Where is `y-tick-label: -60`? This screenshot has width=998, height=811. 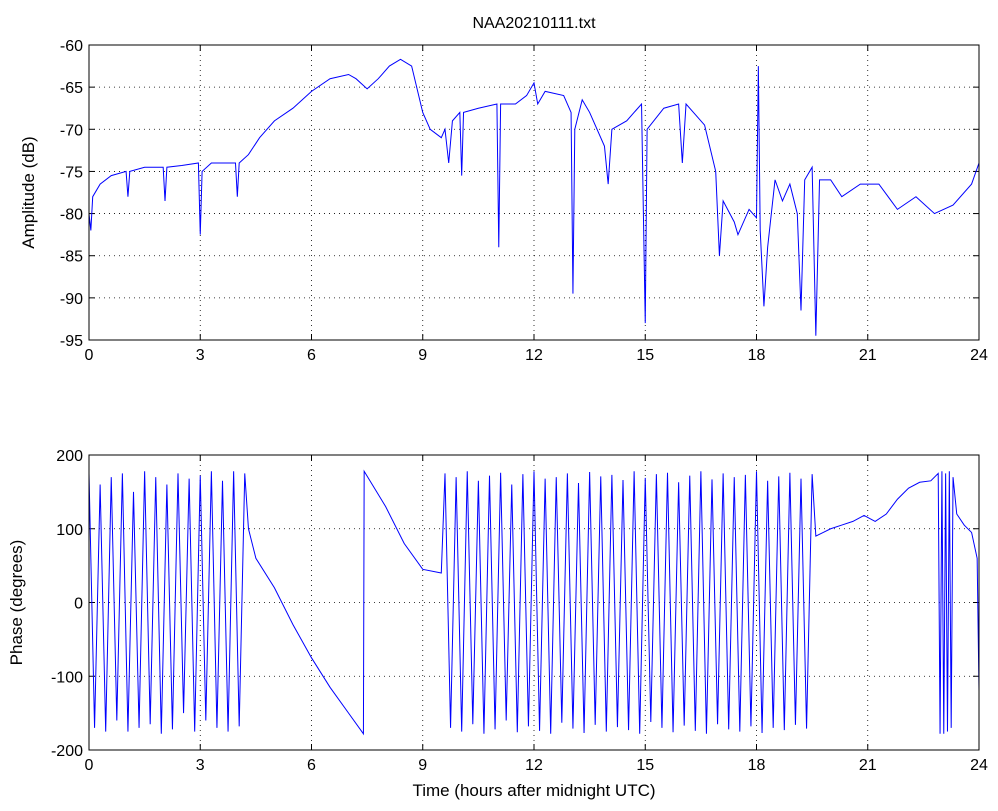
y-tick-label: -60 is located at coordinates (71, 46).